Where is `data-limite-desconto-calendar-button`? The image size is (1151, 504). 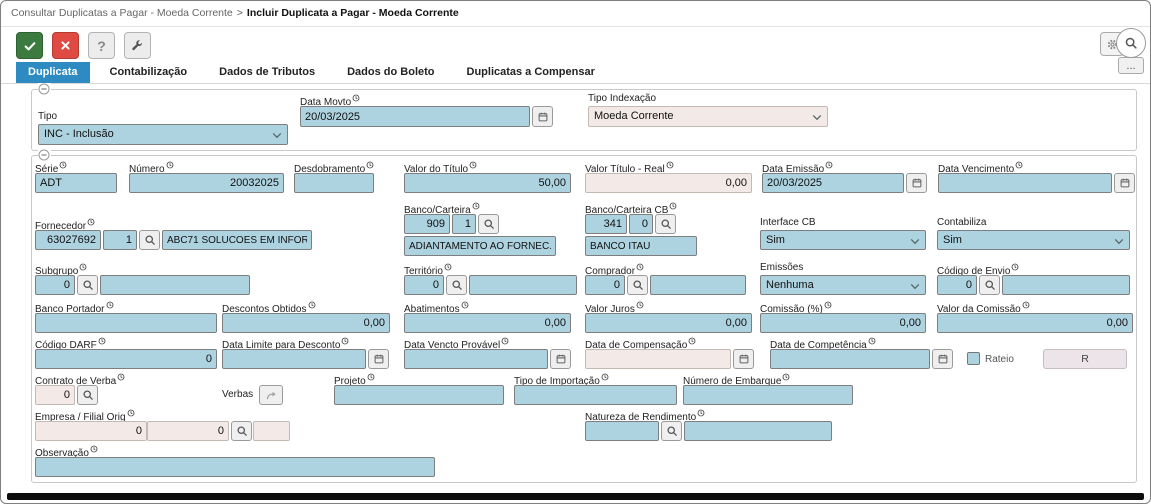
data-limite-desconto-calendar-button is located at coordinates (378, 359).